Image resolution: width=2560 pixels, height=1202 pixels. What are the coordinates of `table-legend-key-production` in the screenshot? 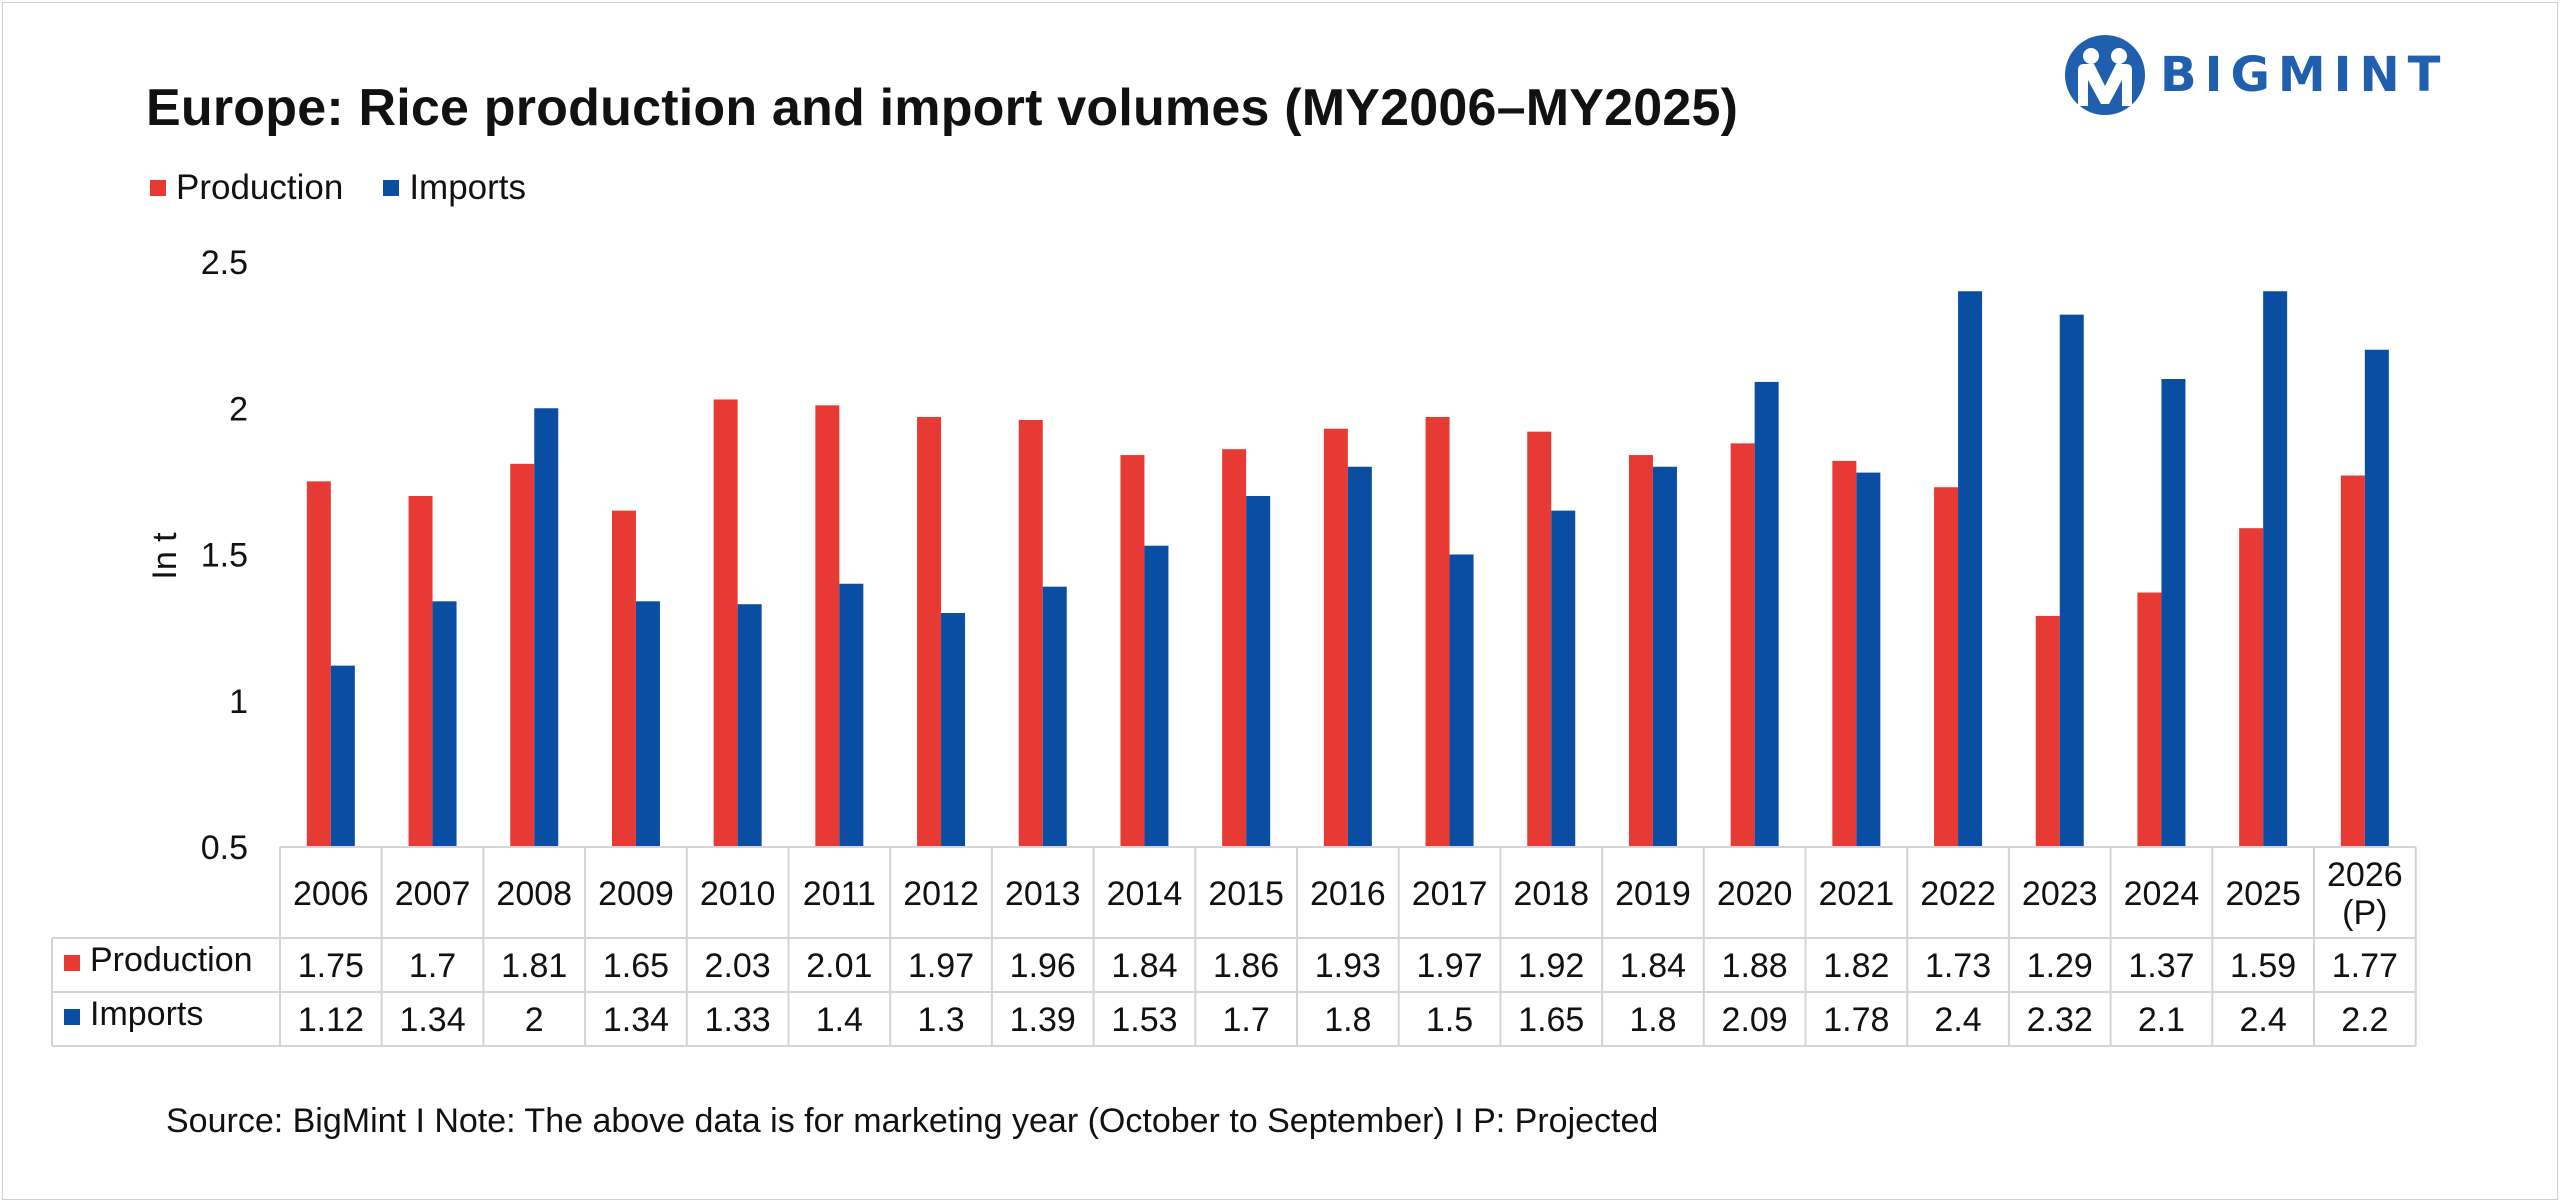 It's located at (72, 963).